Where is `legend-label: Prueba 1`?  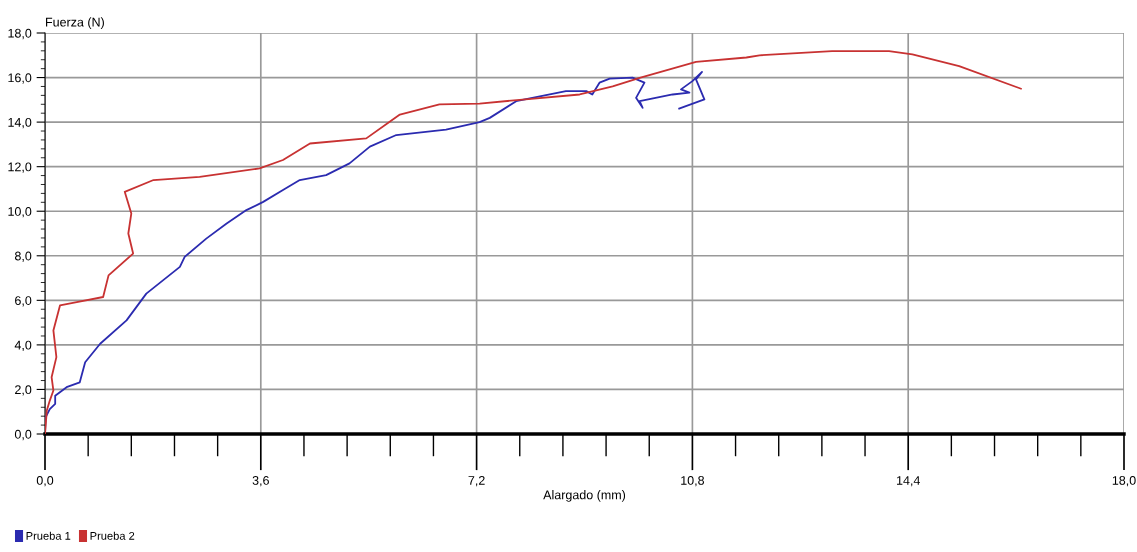 legend-label: Prueba 1 is located at coordinates (48, 535).